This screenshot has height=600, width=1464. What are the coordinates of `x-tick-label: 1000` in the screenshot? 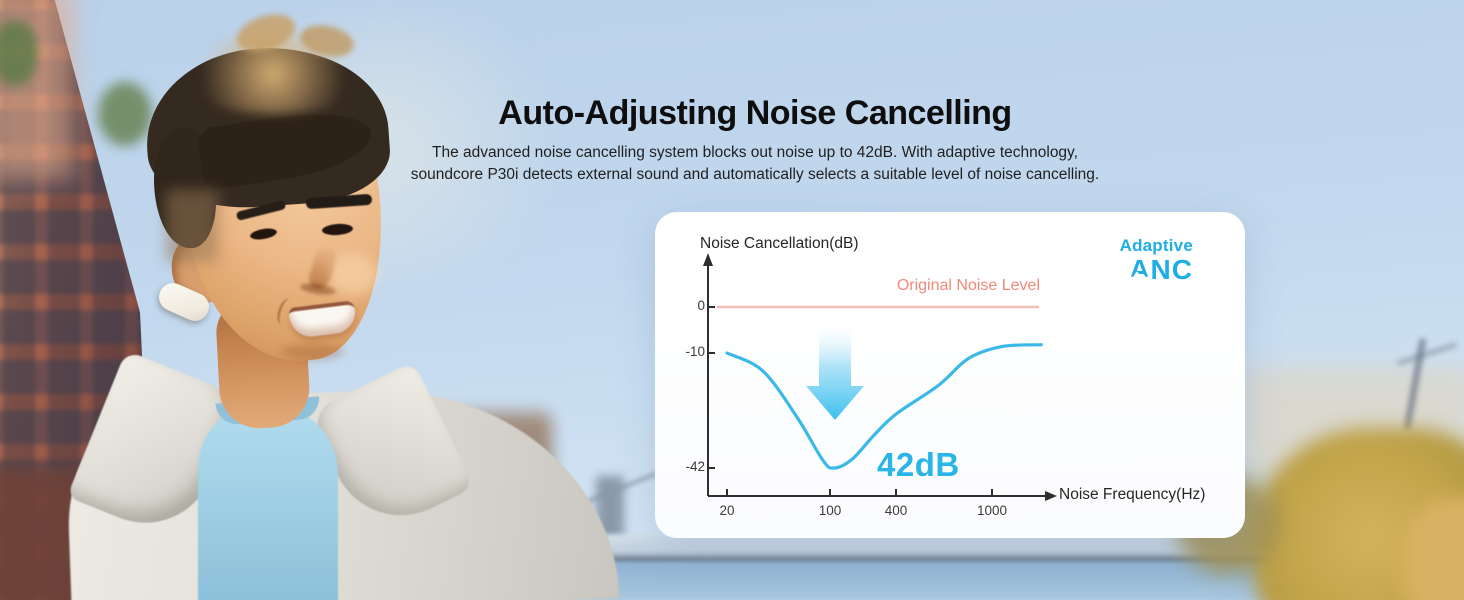 It's located at (992, 510).